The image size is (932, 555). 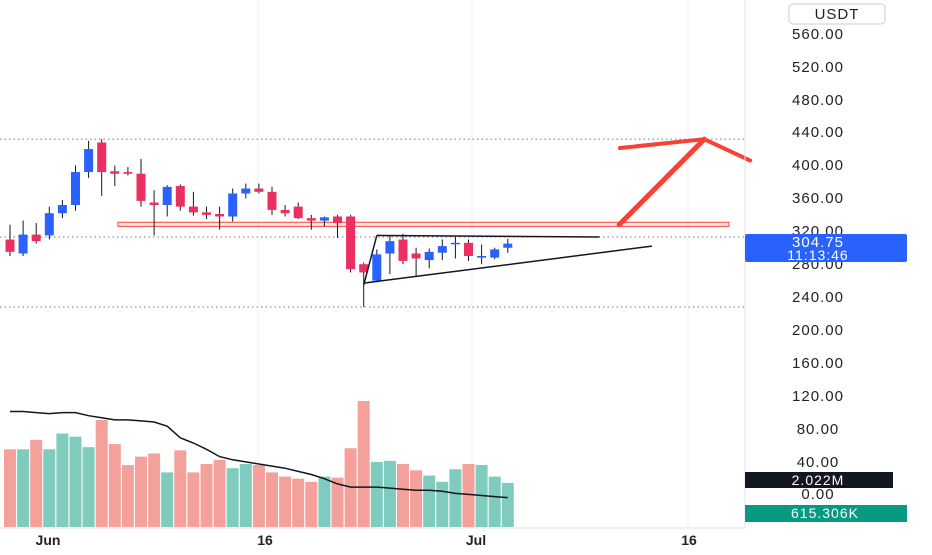 I want to click on price-tick: 440.00, so click(x=818, y=132).